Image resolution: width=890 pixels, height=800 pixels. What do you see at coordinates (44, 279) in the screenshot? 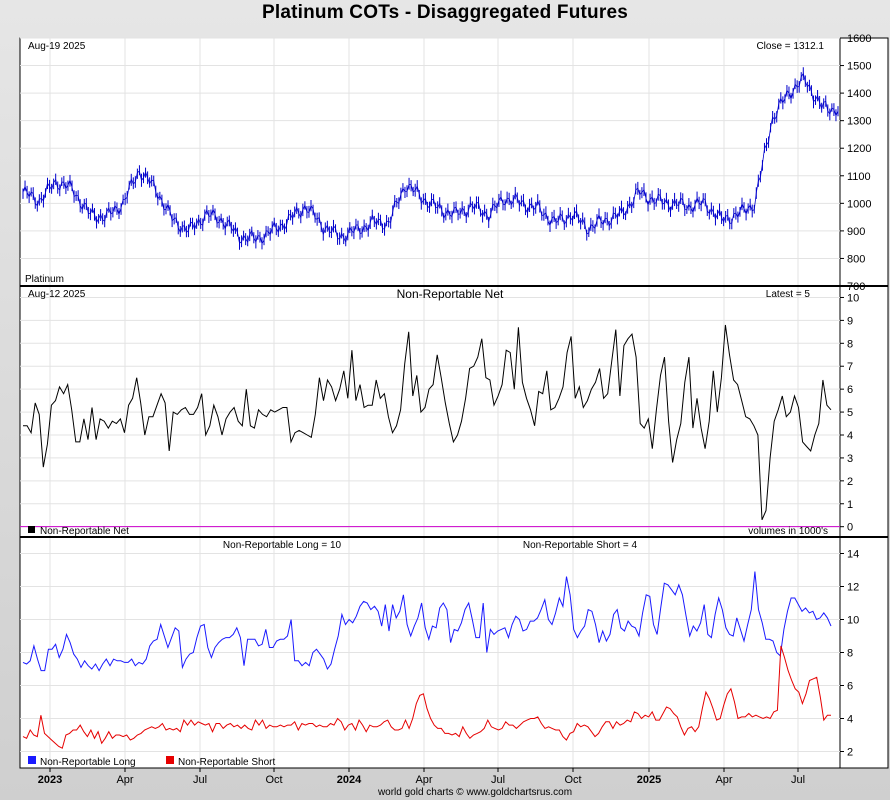
I see `price-name-label: Platinum` at bounding box center [44, 279].